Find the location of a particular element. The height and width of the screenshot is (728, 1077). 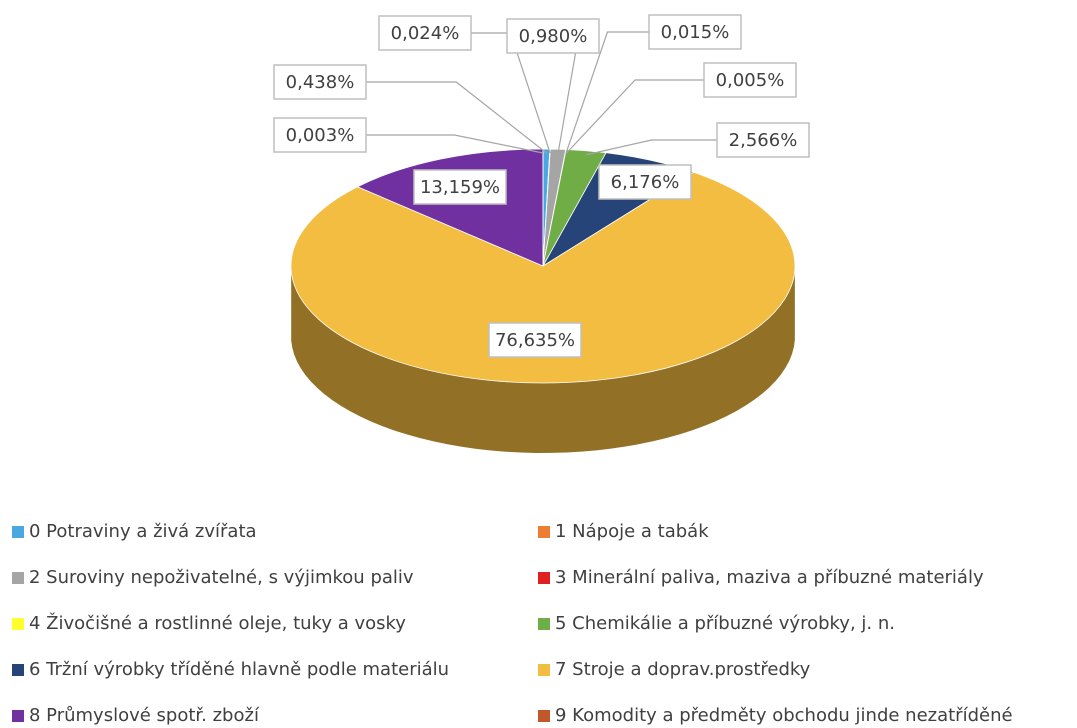

data-label: 0,438% is located at coordinates (320, 82).